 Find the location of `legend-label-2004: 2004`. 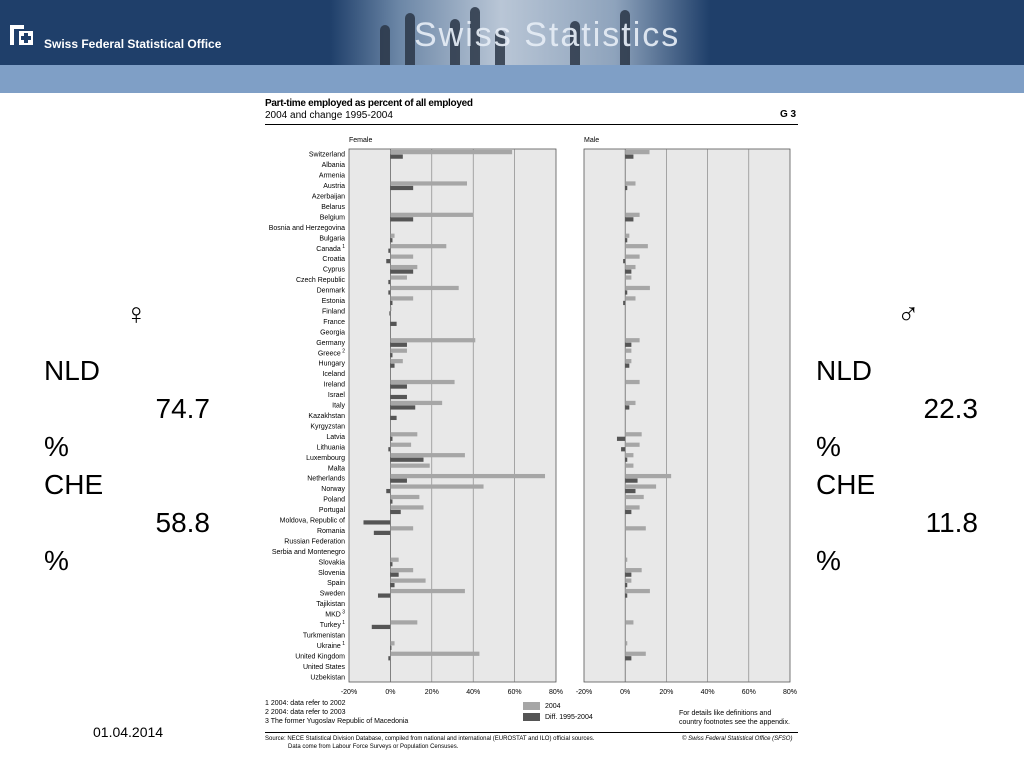

legend-label-2004: 2004 is located at coordinates (553, 706).